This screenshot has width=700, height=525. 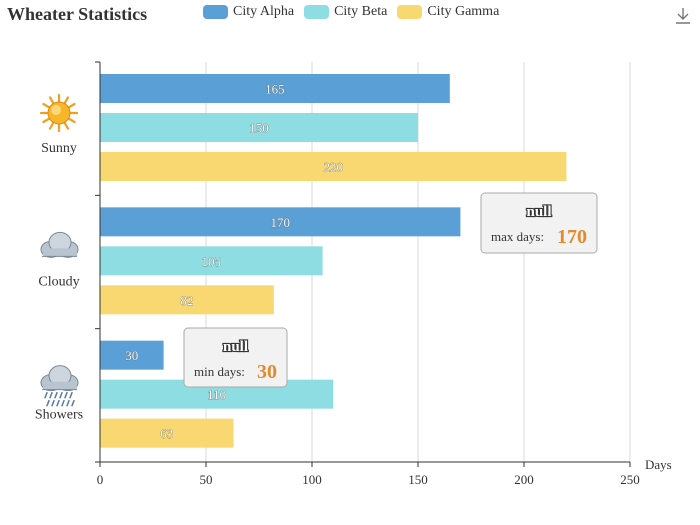 What do you see at coordinates (312, 479) in the screenshot?
I see `x-tick-label: 100` at bounding box center [312, 479].